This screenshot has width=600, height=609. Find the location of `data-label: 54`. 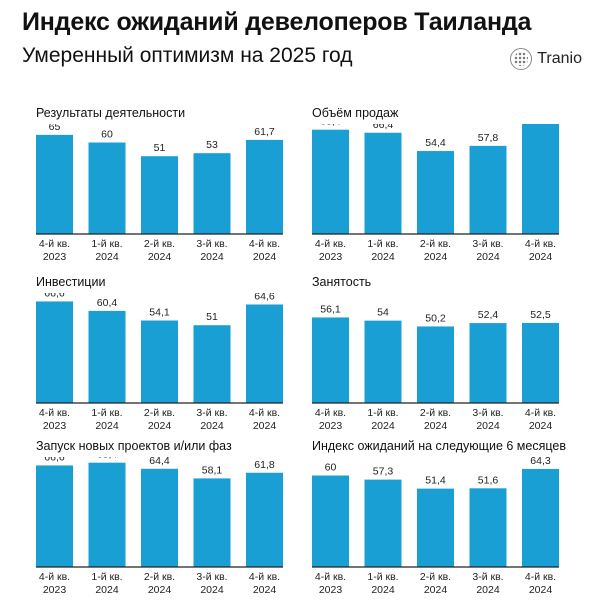

data-label: 54 is located at coordinates (383, 313).